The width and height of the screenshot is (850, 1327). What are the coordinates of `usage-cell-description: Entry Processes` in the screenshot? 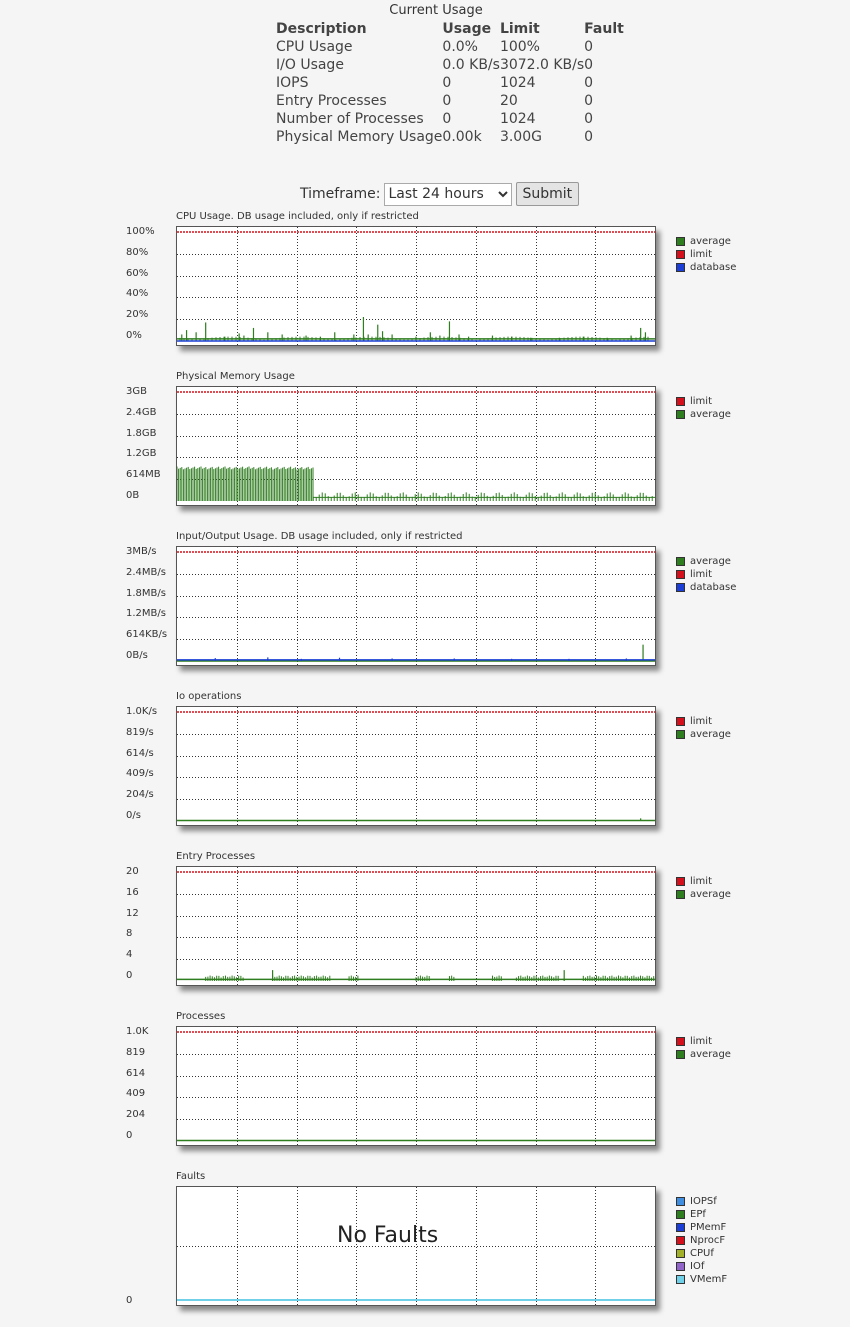 It's located at (331, 101).